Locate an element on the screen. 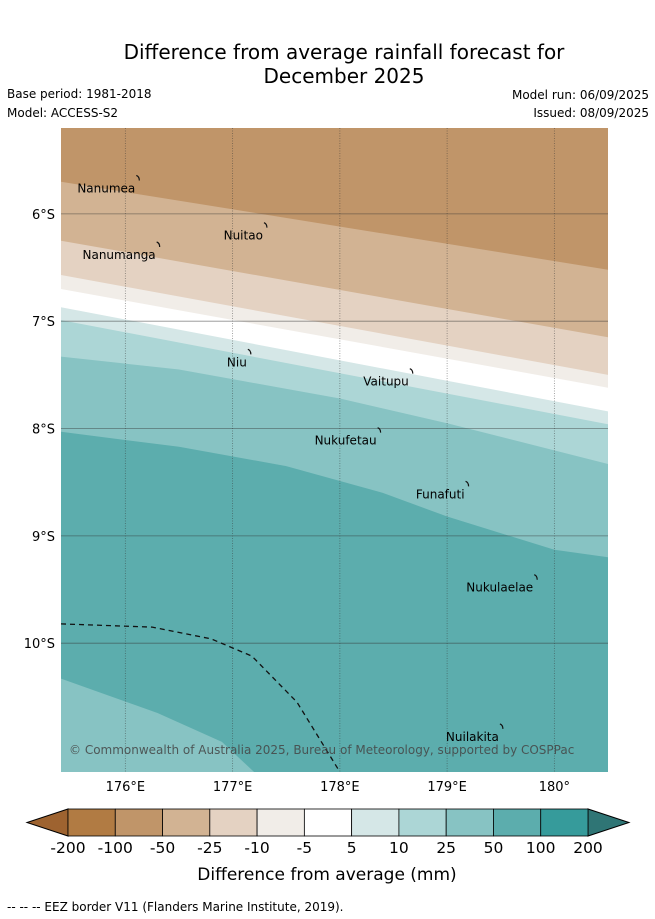 This screenshot has width=655, height=919. x-tick-label: 180° is located at coordinates (554, 787).